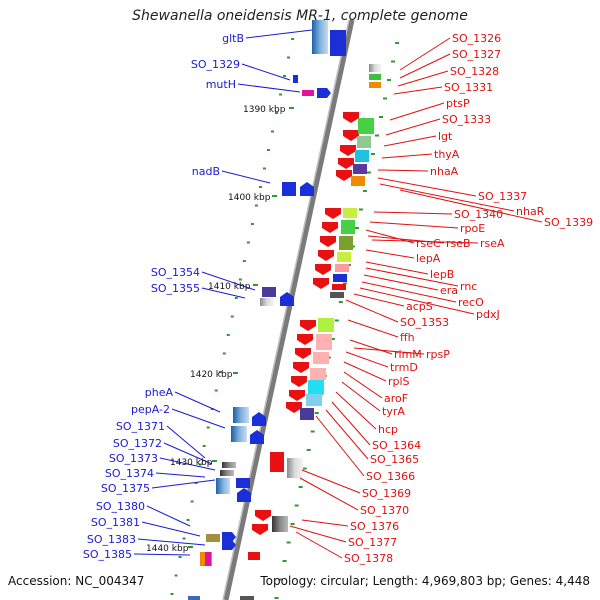  I want to click on left-gene-label: SO_1385, so click(107, 554).